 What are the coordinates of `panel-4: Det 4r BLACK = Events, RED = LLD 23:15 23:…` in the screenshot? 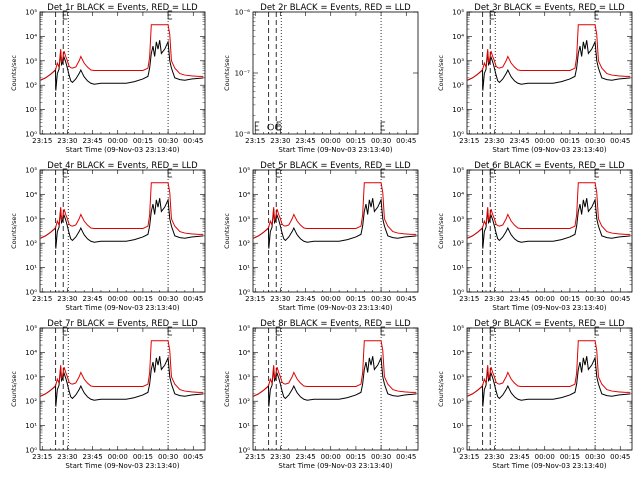 It's located at (108, 236).